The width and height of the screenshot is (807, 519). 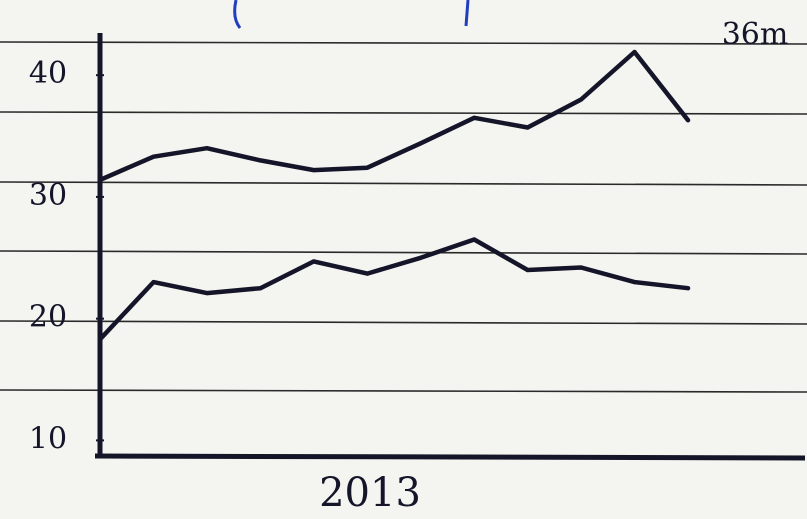 What do you see at coordinates (48, 195) in the screenshot?
I see `y-tick-label: 30` at bounding box center [48, 195].